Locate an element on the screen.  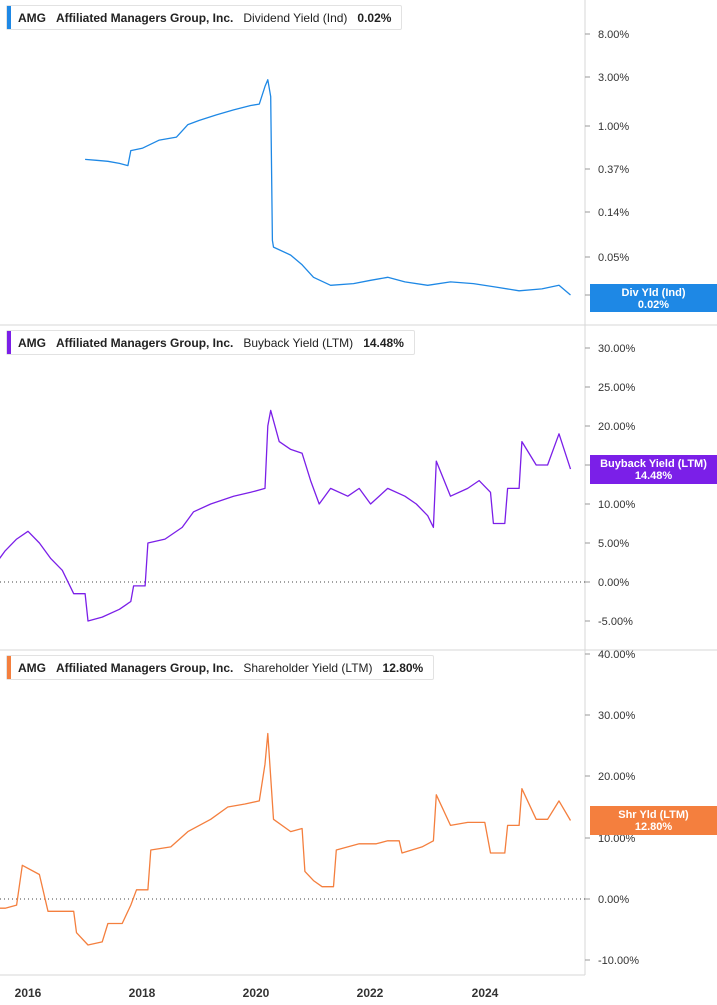
legend-metric: Shareholder Yield (LTM) is located at coordinates (308, 667).